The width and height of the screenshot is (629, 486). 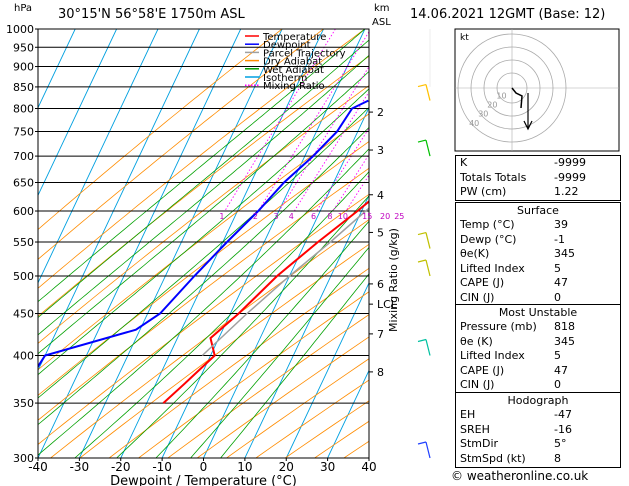 I want to click on km-tick-label: 4, so click(x=380, y=195).